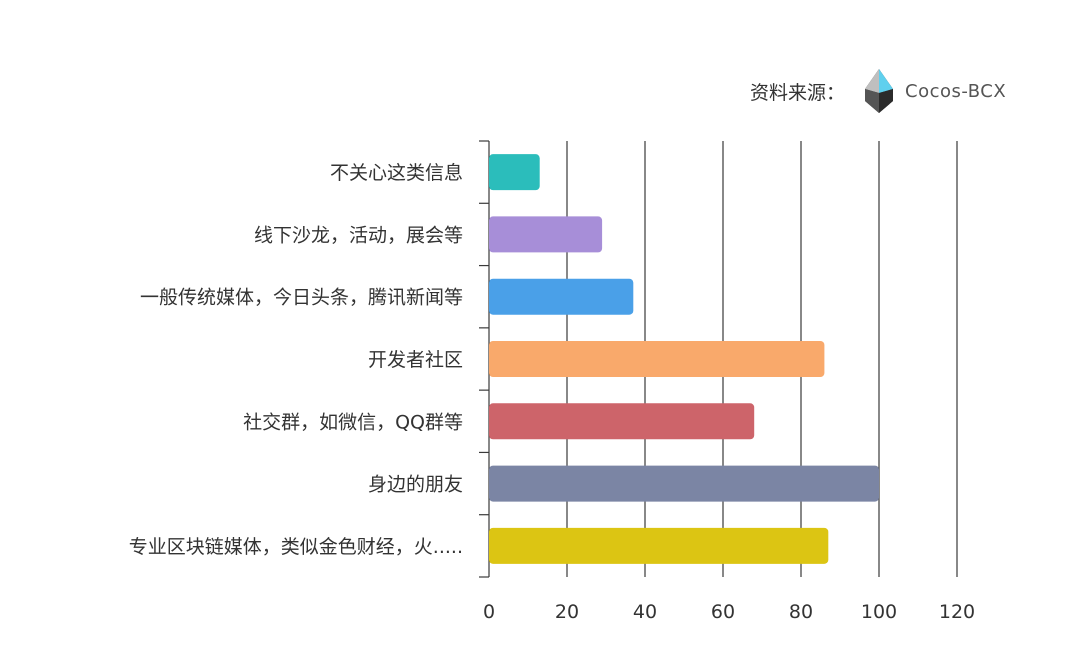 The image size is (1080, 671). I want to click on x-tick-label: 60, so click(723, 612).